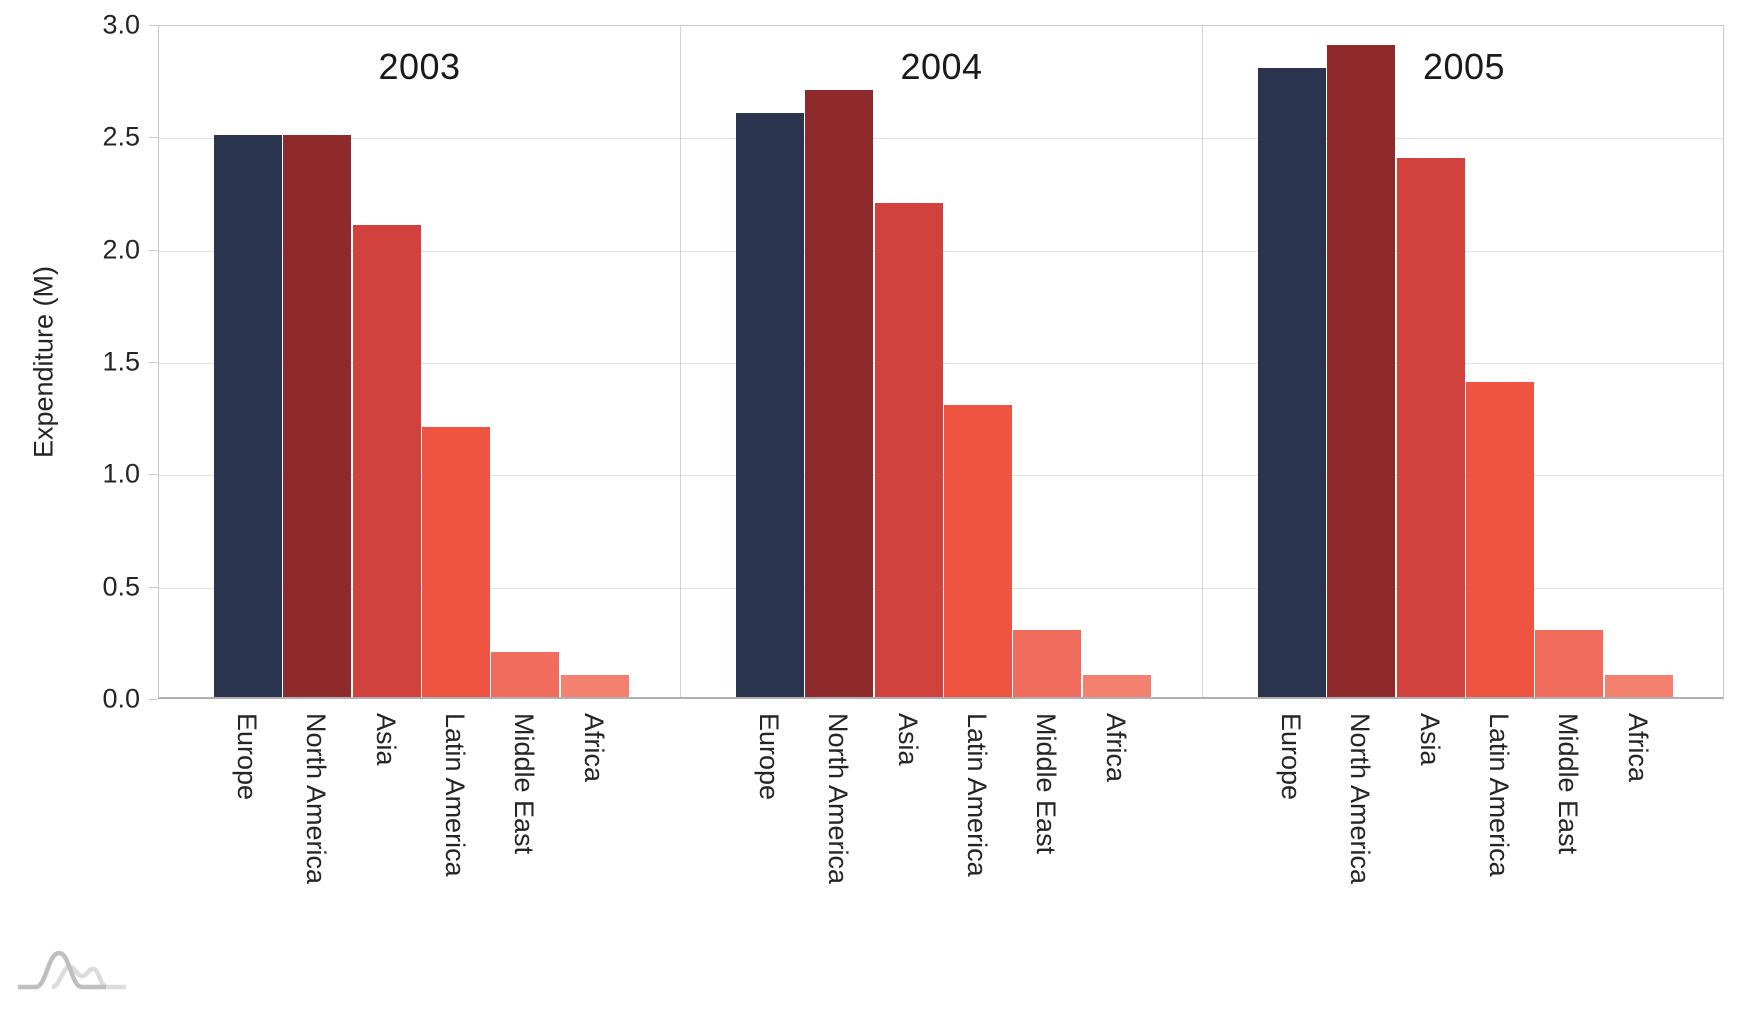 This screenshot has width=1759, height=1009. I want to click on y-tick-mark-0.5, so click(153, 587).